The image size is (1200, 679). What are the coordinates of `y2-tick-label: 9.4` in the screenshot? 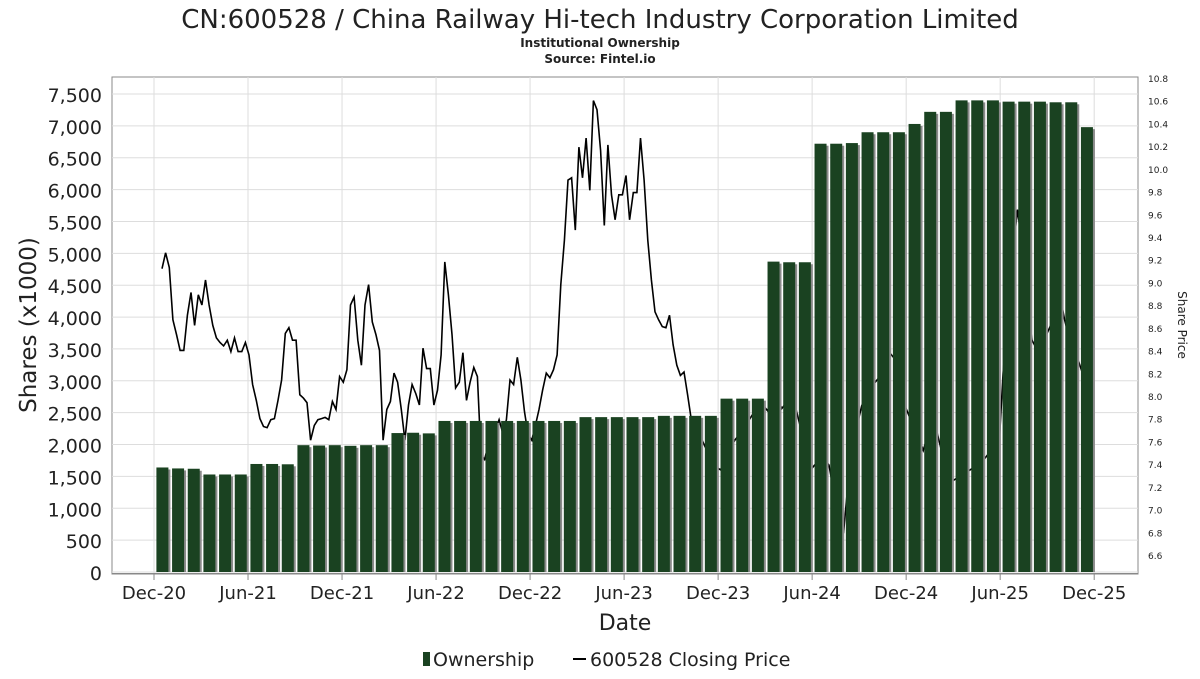 It's located at (1155, 239).